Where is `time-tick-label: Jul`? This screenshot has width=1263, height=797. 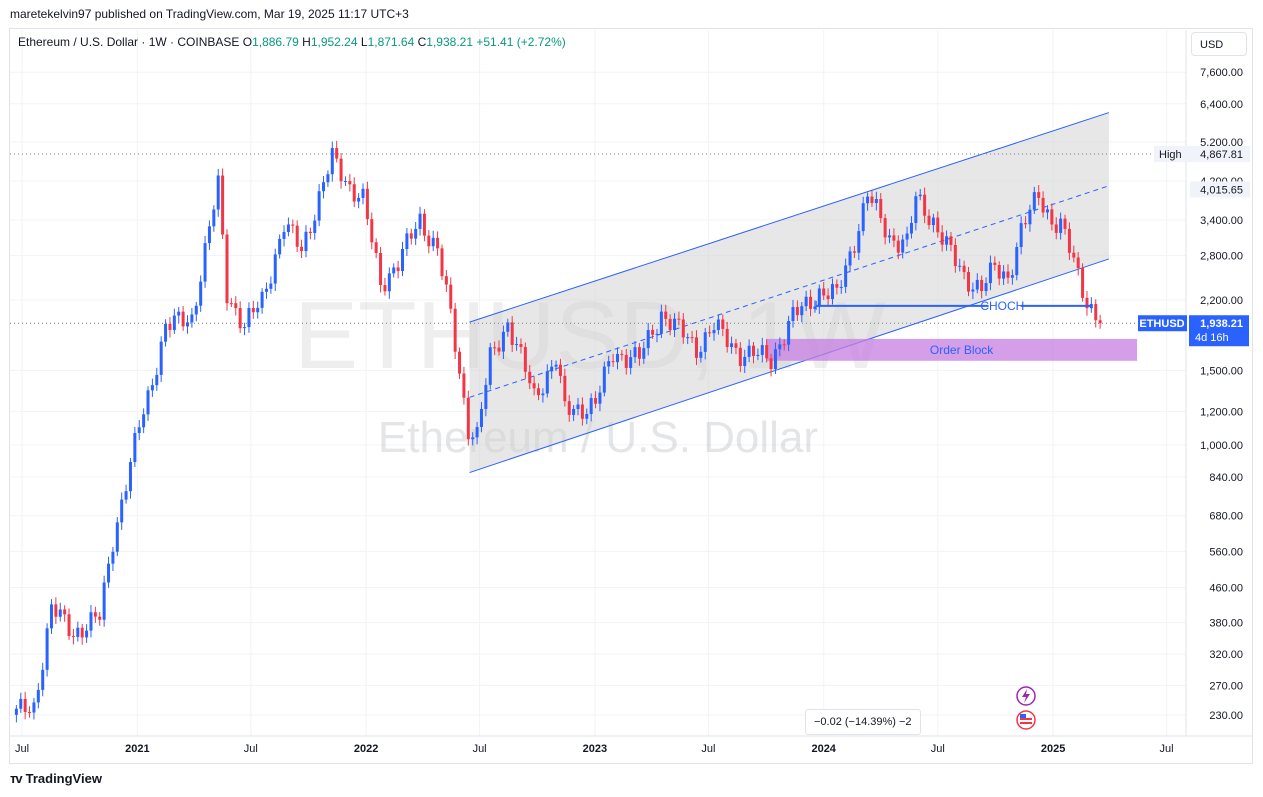 time-tick-label: Jul is located at coordinates (251, 749).